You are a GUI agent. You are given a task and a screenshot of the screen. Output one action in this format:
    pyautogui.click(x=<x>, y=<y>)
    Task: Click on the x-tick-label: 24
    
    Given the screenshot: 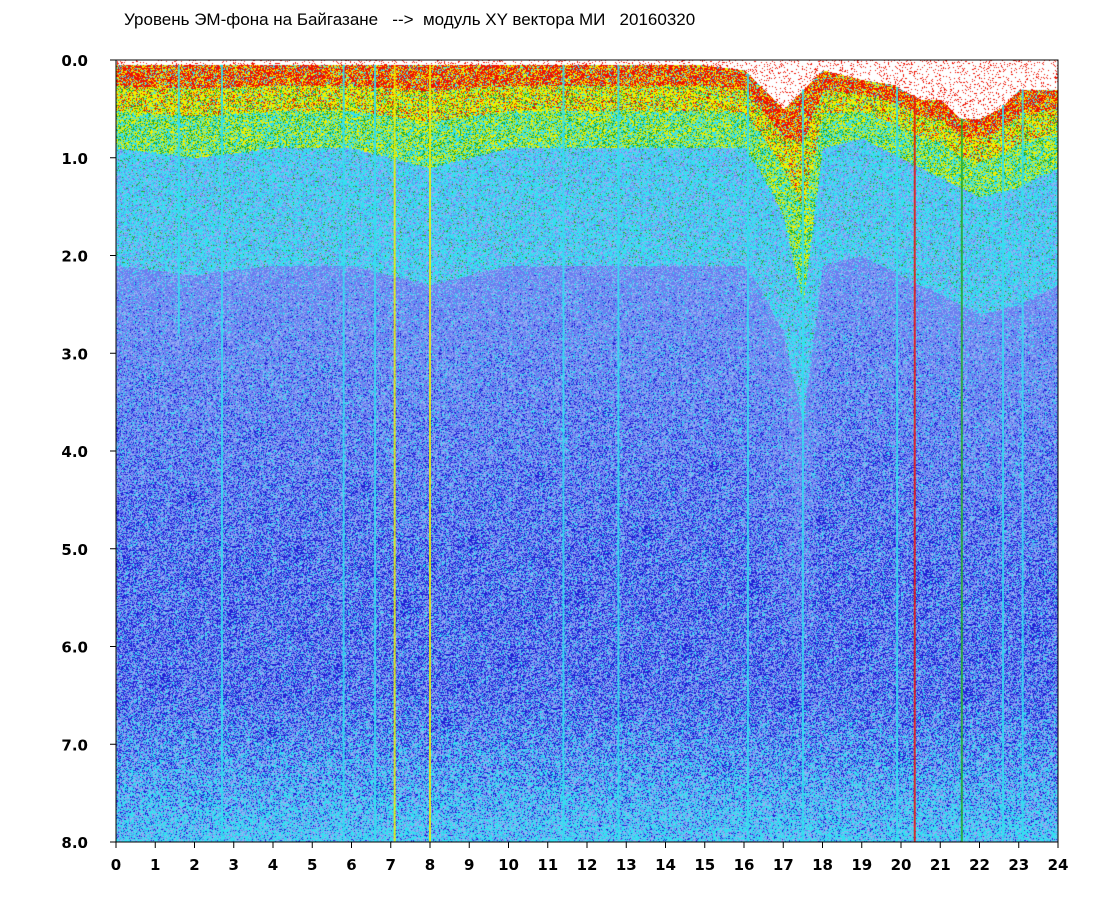 What is the action you would take?
    pyautogui.click(x=1058, y=865)
    